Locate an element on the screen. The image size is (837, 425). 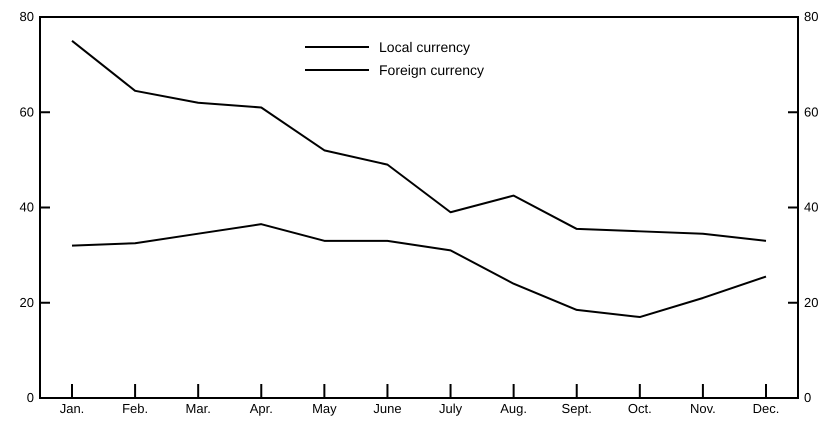
x-tick-label: Dec. is located at coordinates (766, 408).